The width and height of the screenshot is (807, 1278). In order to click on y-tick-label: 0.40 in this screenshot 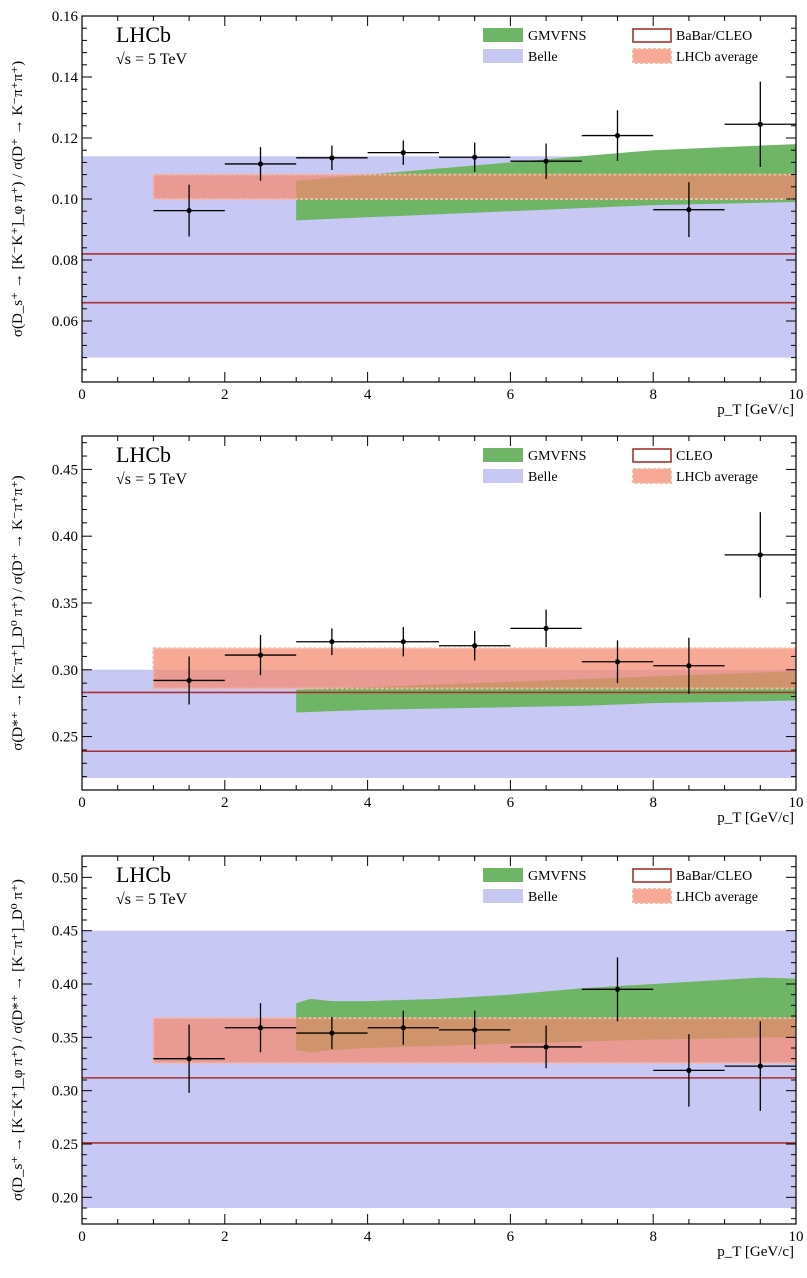, I will do `click(65, 537)`.